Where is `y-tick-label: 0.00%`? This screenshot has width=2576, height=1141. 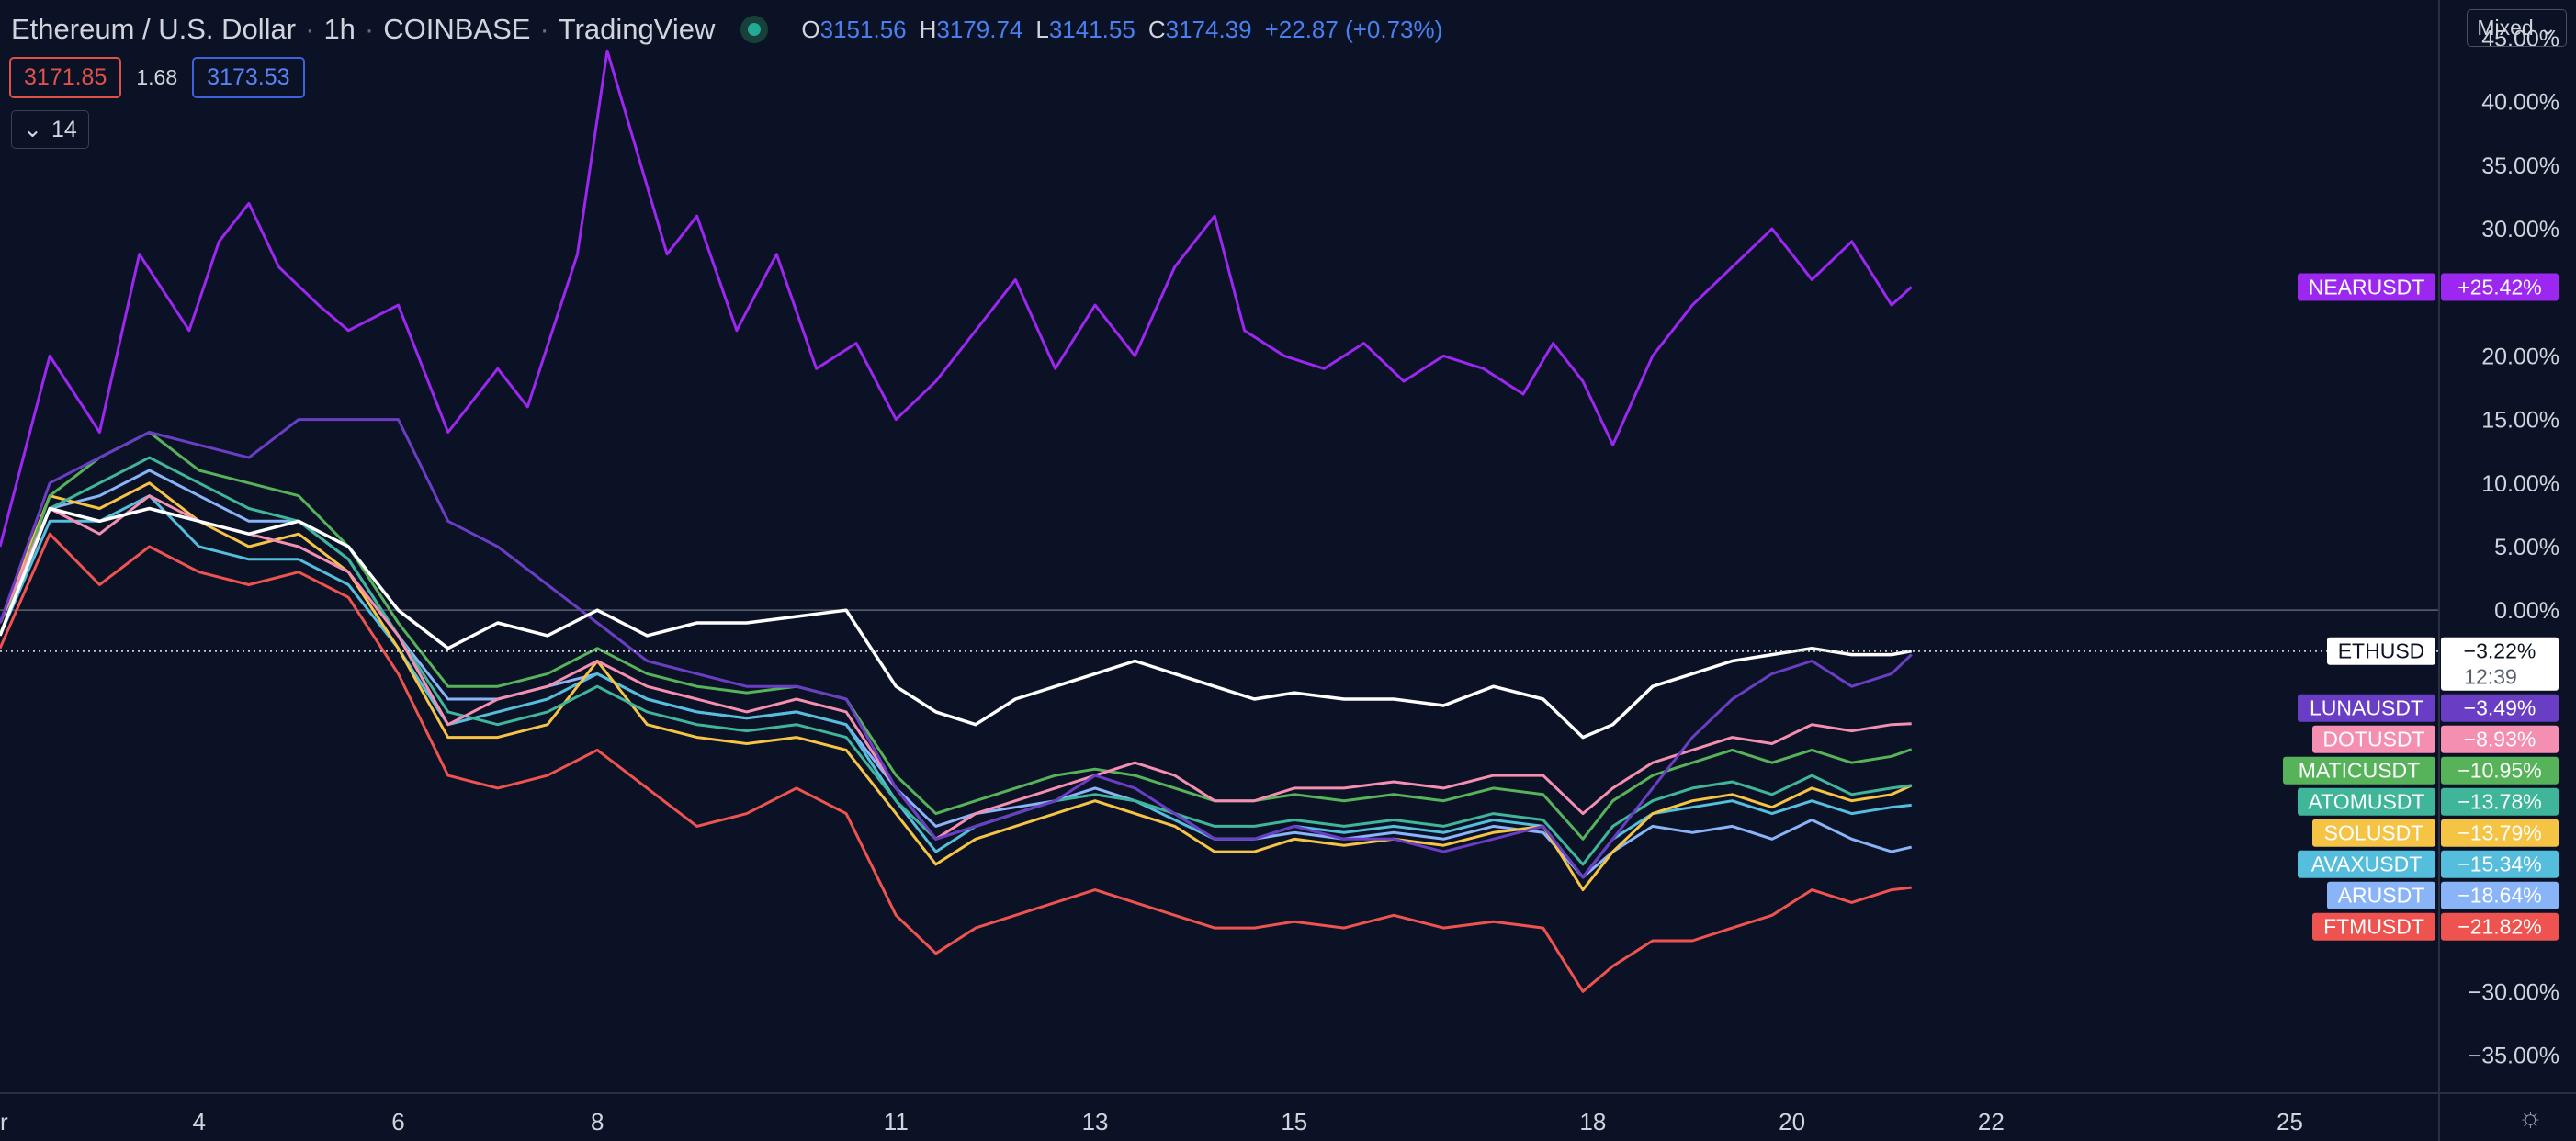
y-tick-label: 0.00% is located at coordinates (2526, 611).